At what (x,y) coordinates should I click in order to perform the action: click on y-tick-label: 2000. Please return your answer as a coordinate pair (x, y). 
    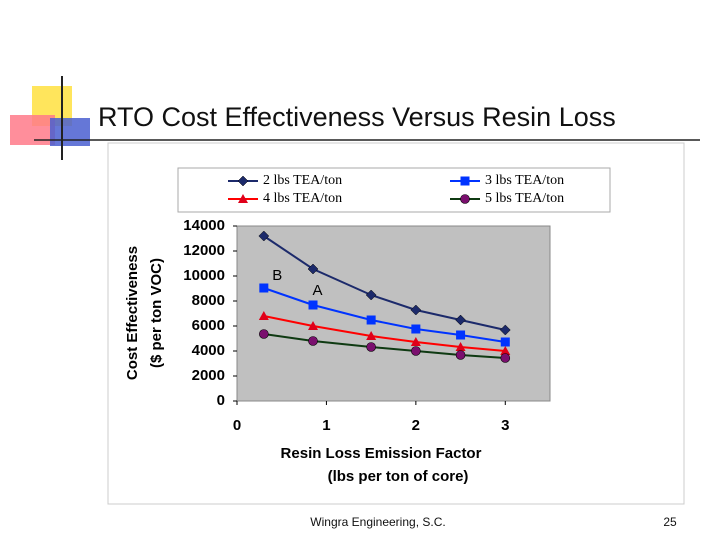
    Looking at the image, I should click on (208, 375).